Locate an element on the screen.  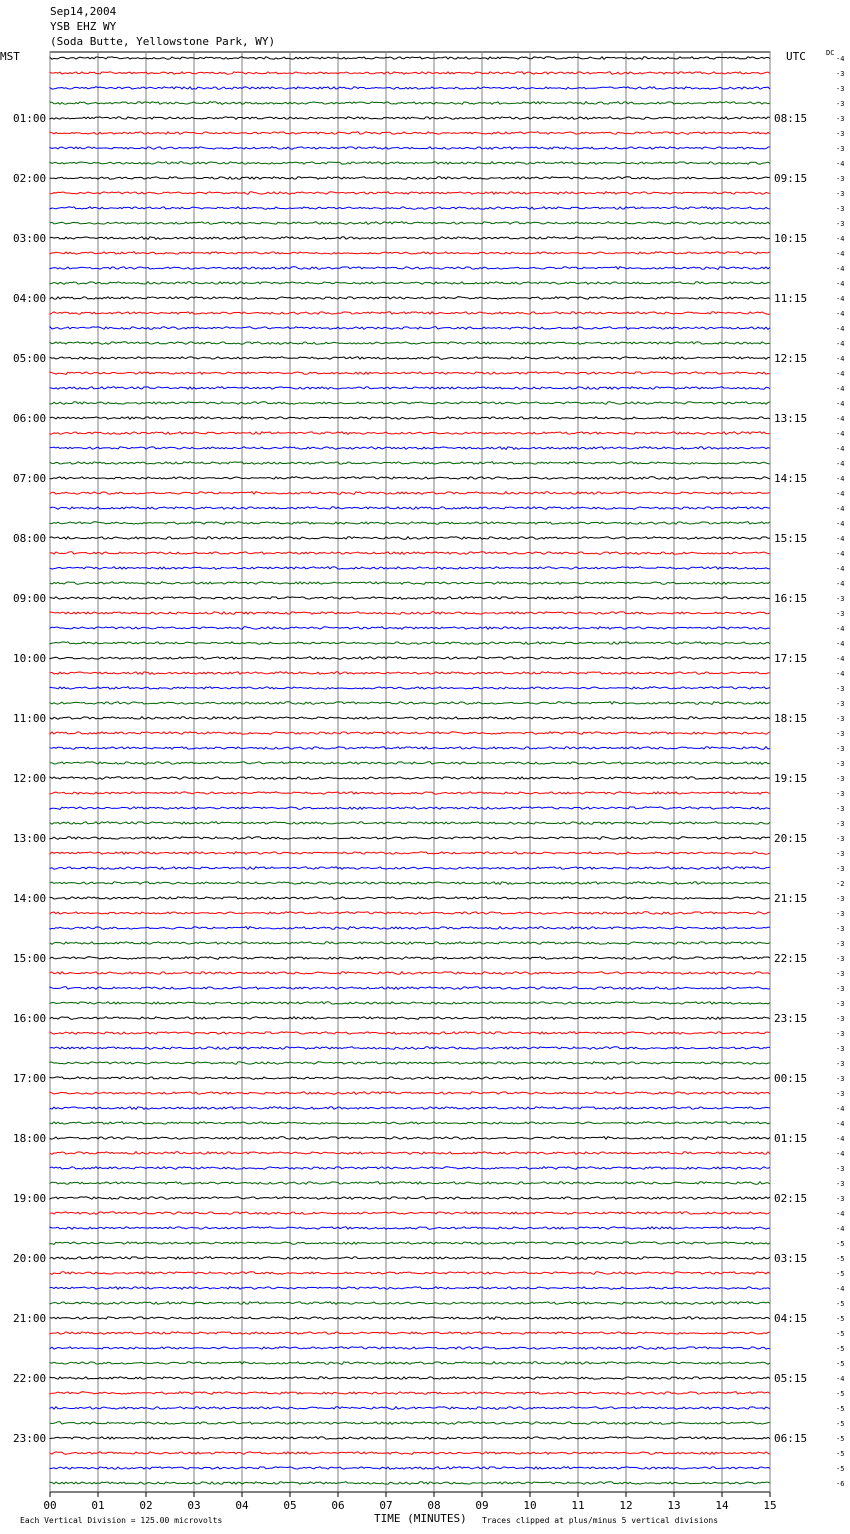
x-tick-label: 03 is located at coordinates (193, 1505).